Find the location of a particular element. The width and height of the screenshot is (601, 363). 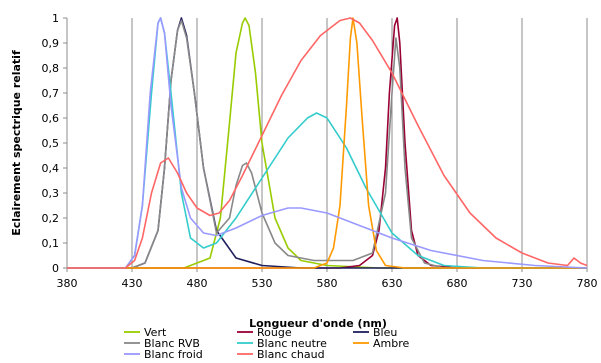

y-tick-label: 0,1 is located at coordinates (51, 243).